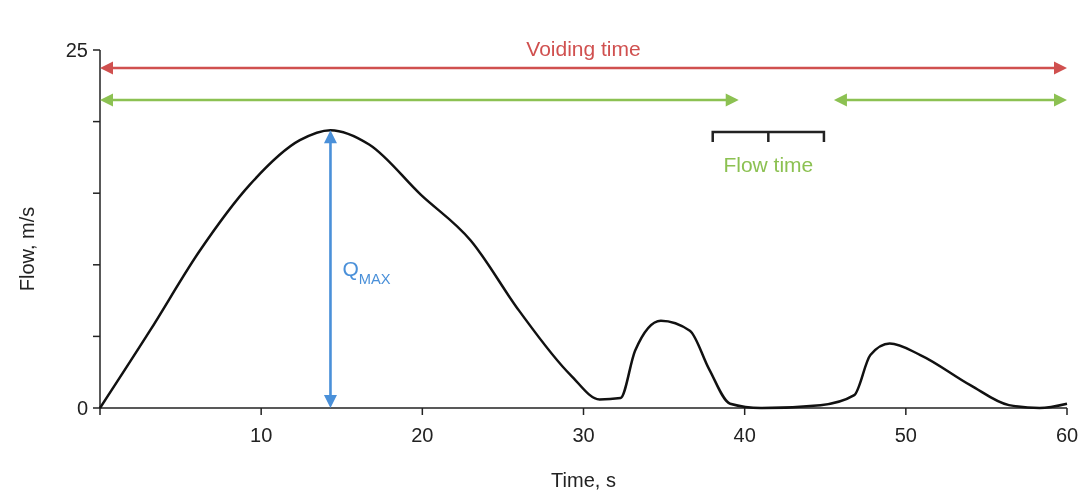 This screenshot has width=1092, height=503. Describe the element at coordinates (583, 435) in the screenshot. I see `x-tick-label: 30` at that location.